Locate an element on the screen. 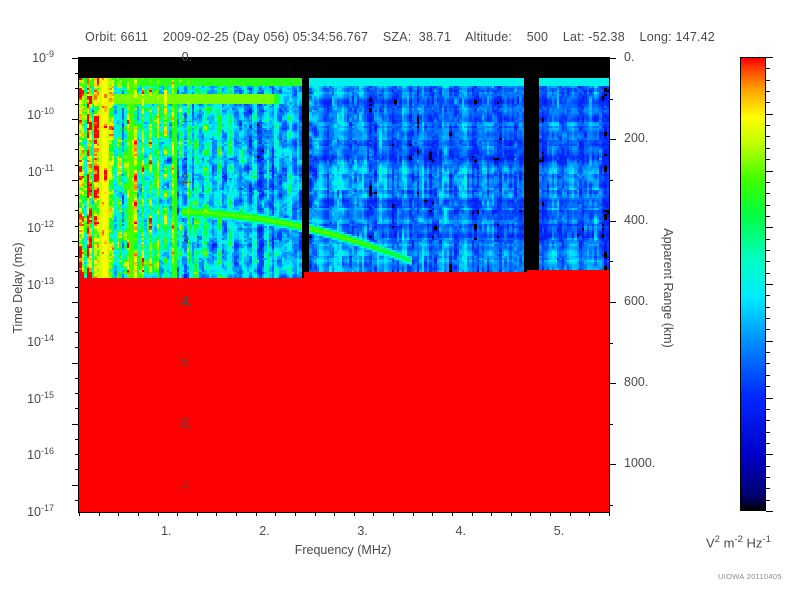 Image resolution: width=800 pixels, height=600 pixels. x-tick-label: 4. is located at coordinates (460, 531).